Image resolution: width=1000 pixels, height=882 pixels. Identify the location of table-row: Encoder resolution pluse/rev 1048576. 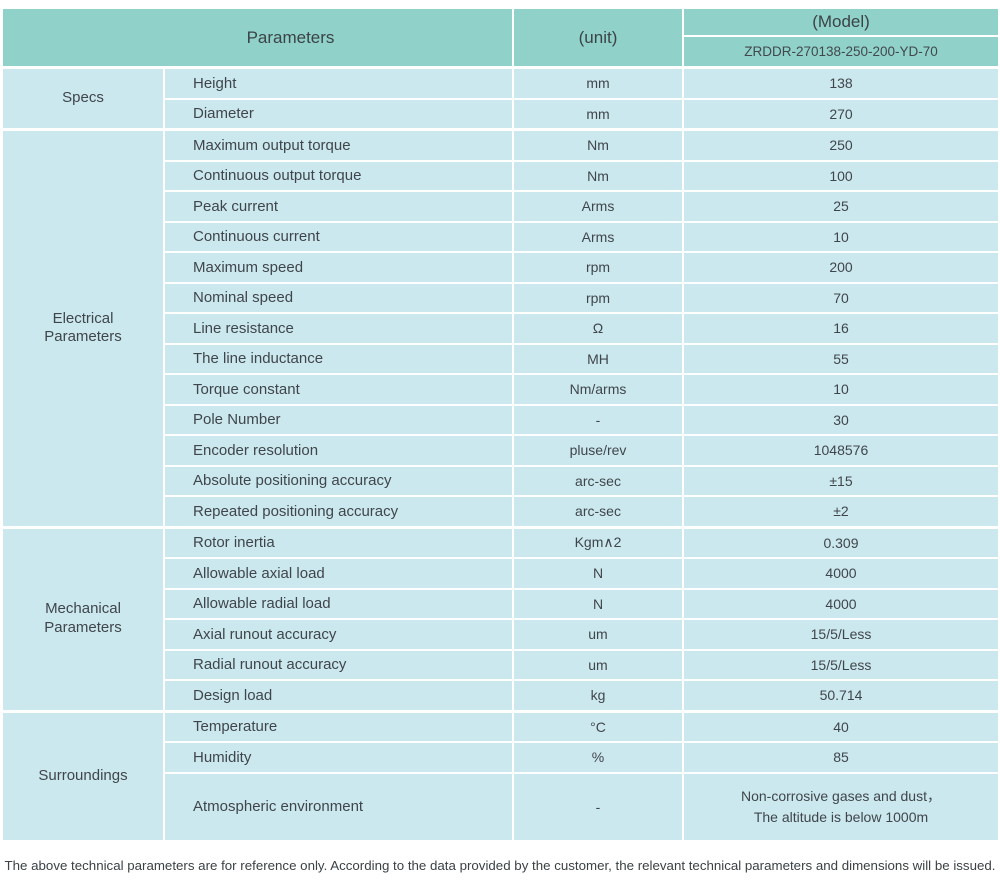
(581, 450).